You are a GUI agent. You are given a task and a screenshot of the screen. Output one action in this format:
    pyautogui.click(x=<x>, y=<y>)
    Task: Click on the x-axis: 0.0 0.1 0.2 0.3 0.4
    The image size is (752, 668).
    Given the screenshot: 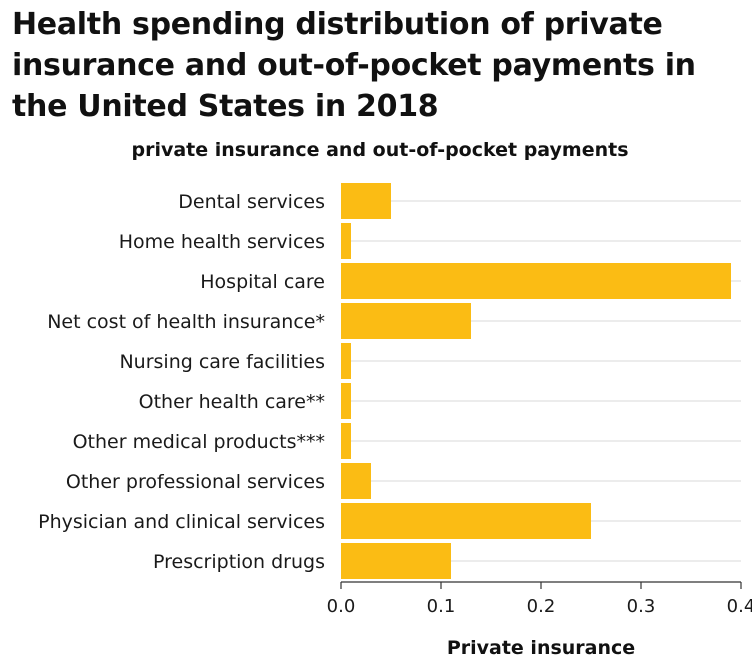 What is the action you would take?
    pyautogui.click(x=539, y=599)
    